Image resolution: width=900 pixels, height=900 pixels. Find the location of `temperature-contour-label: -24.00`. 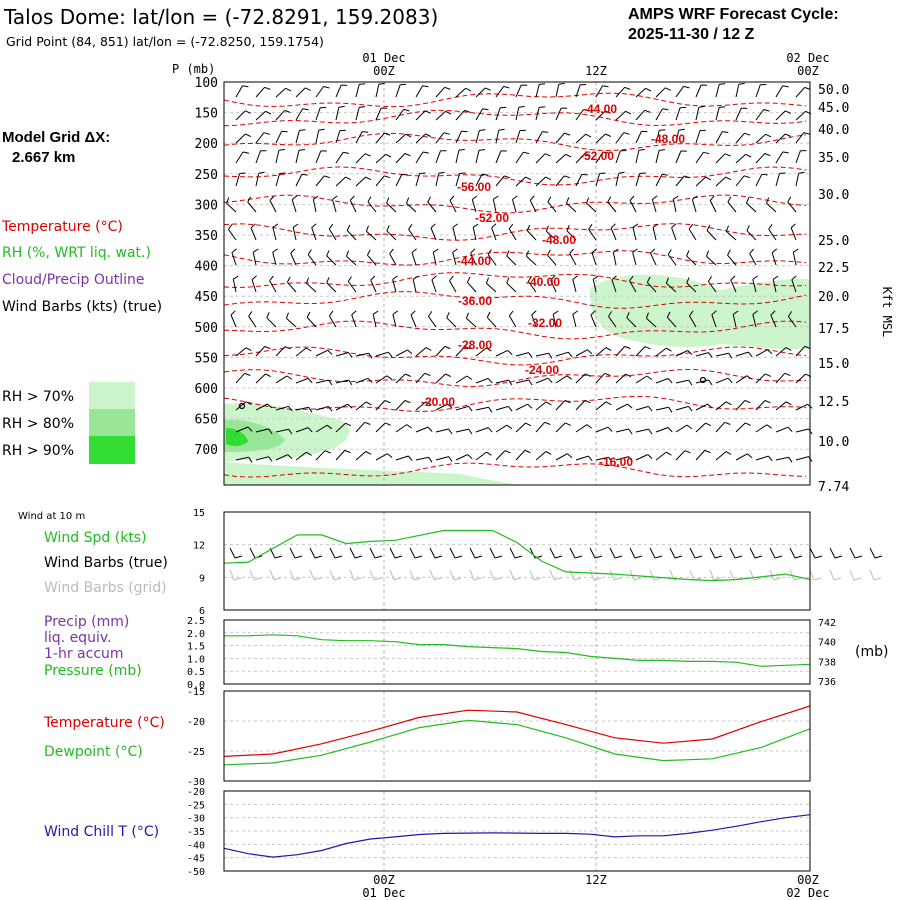

temperature-contour-label: -24.00 is located at coordinates (542, 370).